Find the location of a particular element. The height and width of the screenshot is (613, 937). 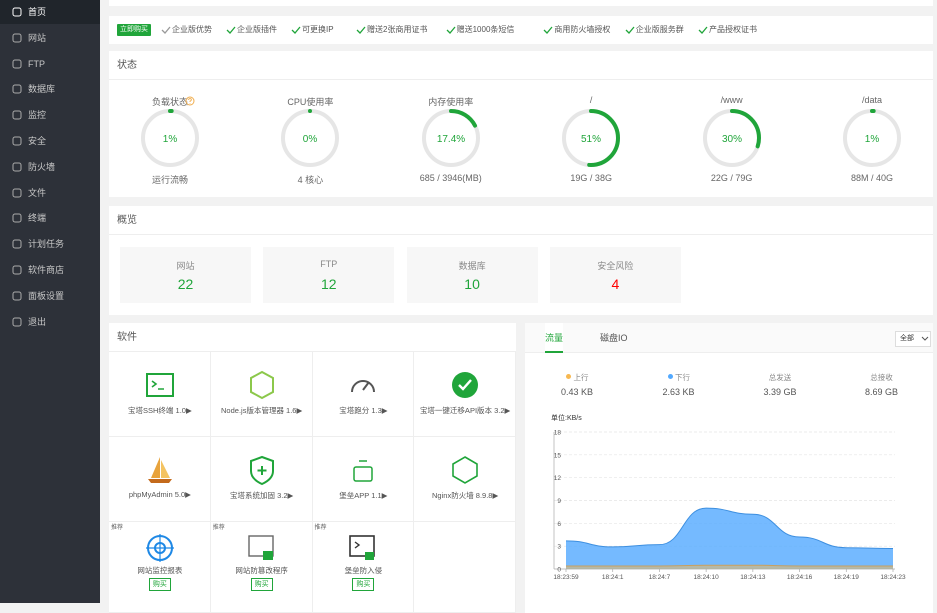

software-cell: 宝塔系统加固 3.2▶ is located at coordinates (261, 479).